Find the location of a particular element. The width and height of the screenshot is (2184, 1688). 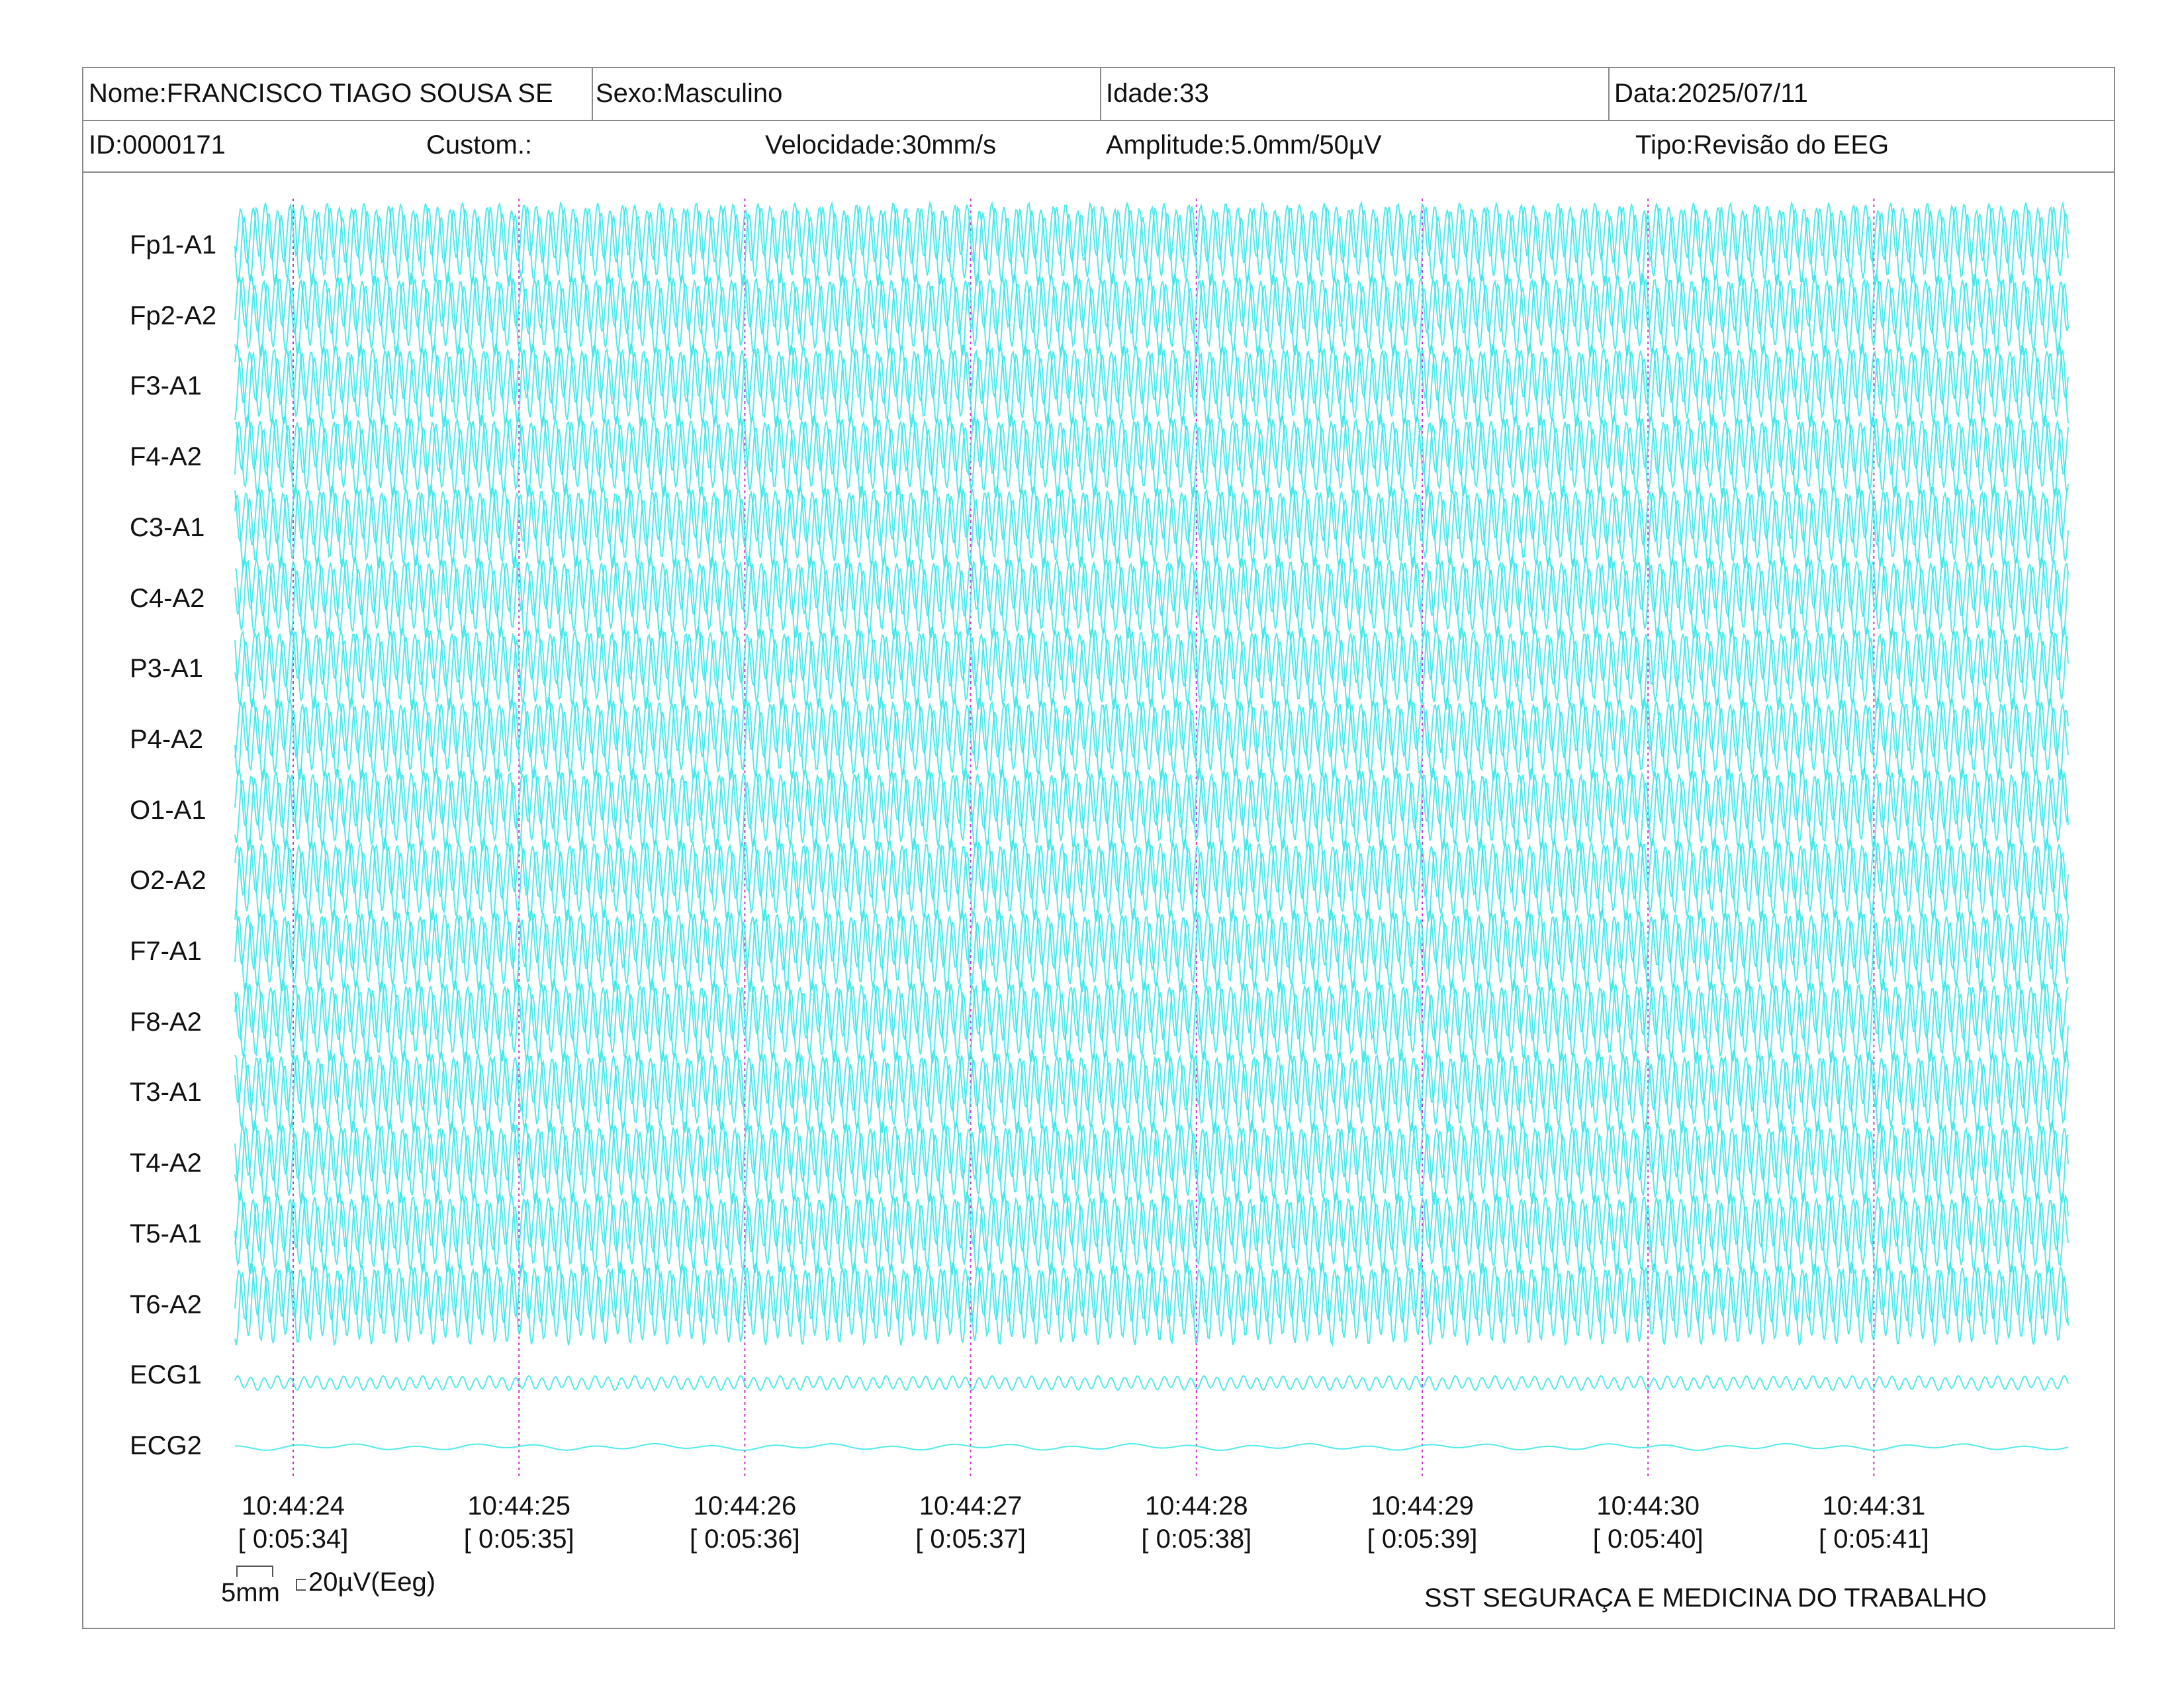

channel-label: C3-A1 is located at coordinates (167, 527).